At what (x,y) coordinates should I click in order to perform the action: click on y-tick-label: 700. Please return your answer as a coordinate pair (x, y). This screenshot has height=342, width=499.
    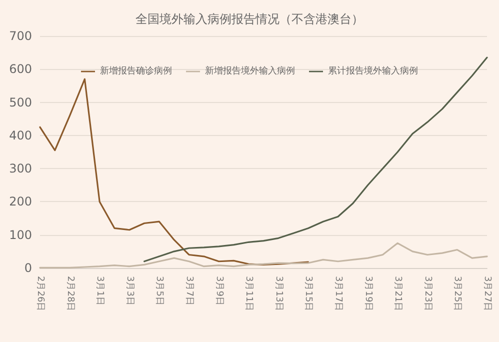
    Looking at the image, I should click on (20, 36).